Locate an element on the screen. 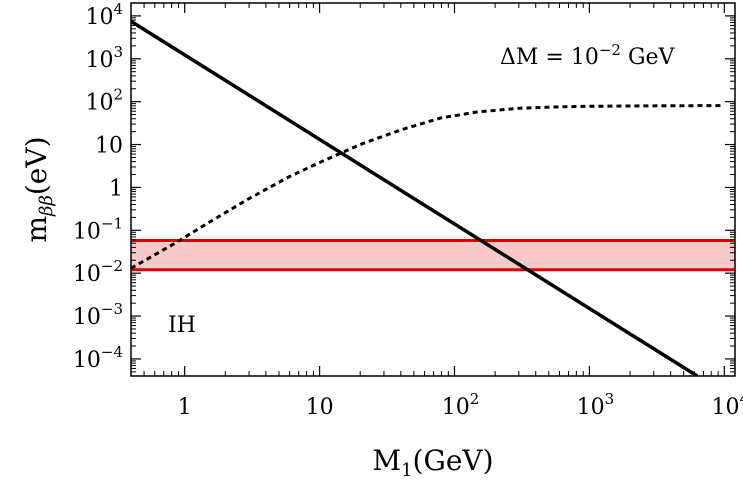  x-axis-label-main: M is located at coordinates (386, 460).